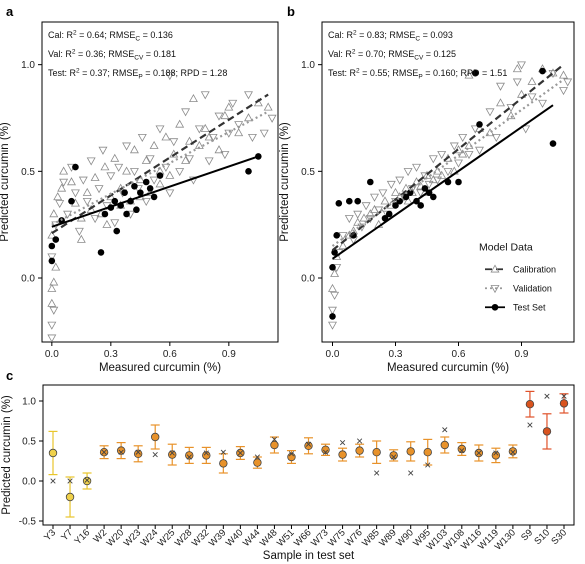 The image size is (585, 564). Describe the element at coordinates (442, 182) in the screenshot. I see `test-fit-line` at that location.